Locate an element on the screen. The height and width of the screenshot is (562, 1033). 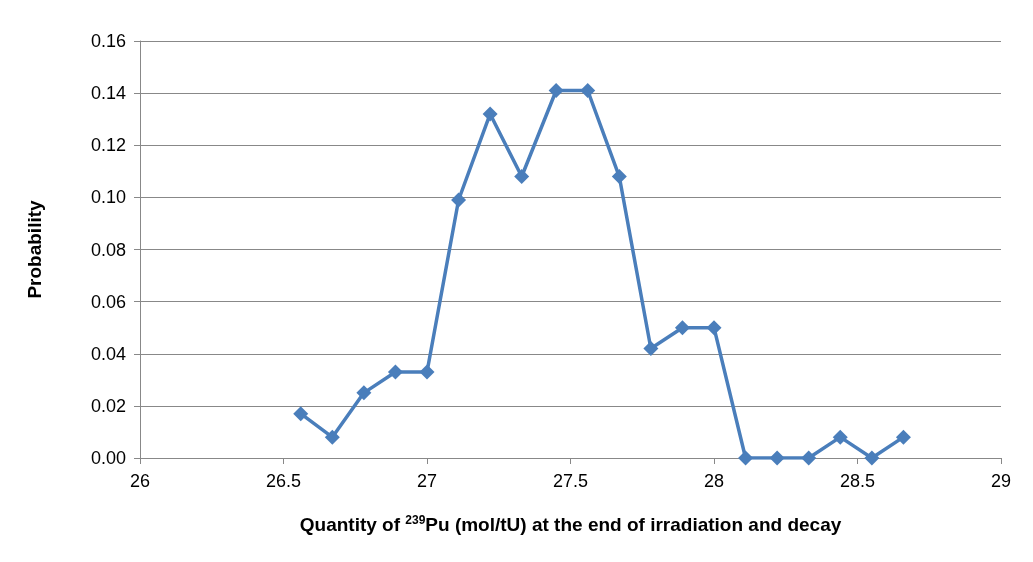
y-tick-label: 0.16 is located at coordinates (108, 41).